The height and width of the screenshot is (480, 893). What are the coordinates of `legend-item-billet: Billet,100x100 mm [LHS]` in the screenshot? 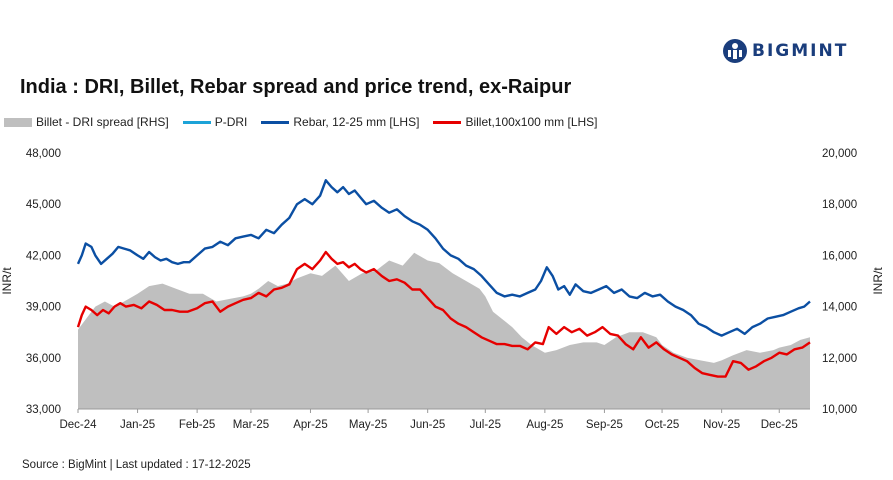 It's located at (515, 122).